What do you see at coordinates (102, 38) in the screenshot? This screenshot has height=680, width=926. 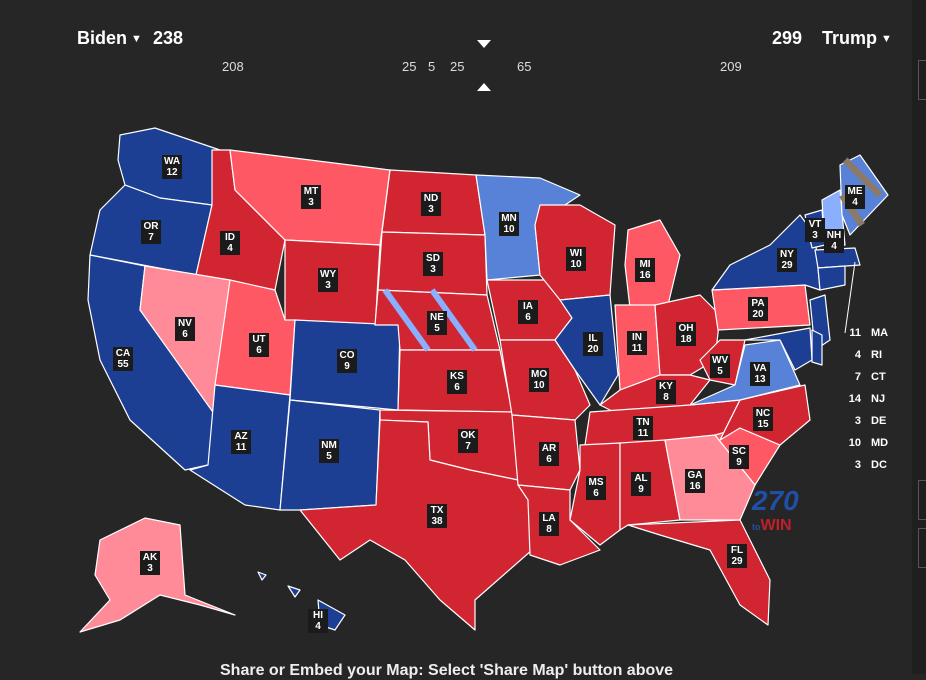 I see `left-candidate-name: Biden` at bounding box center [102, 38].